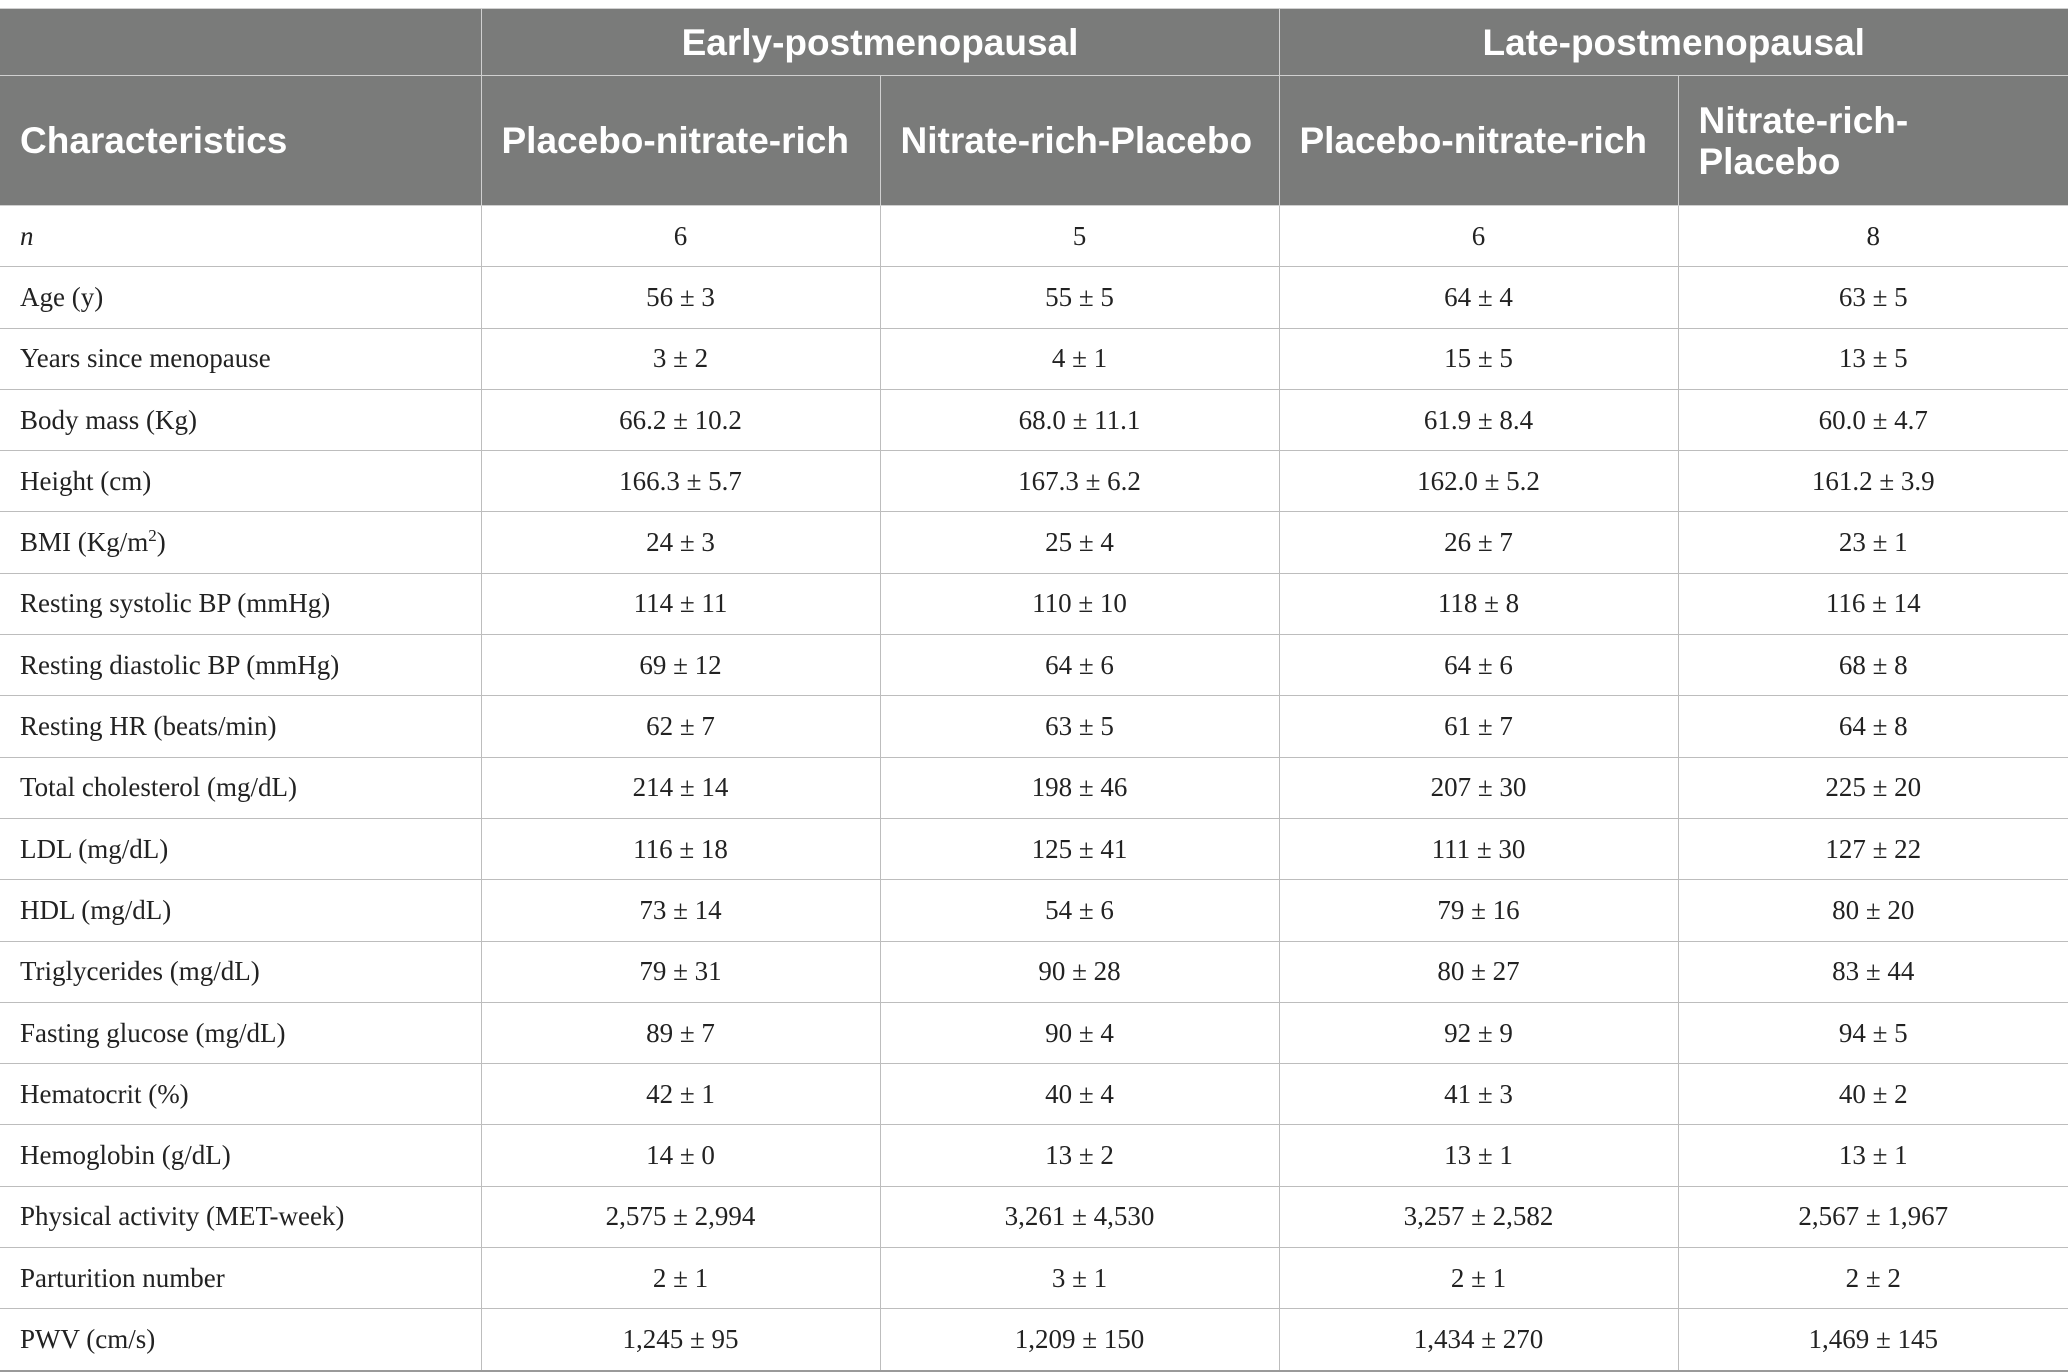  What do you see at coordinates (1079, 1033) in the screenshot?
I see `table-cell: 90 ± 4` at bounding box center [1079, 1033].